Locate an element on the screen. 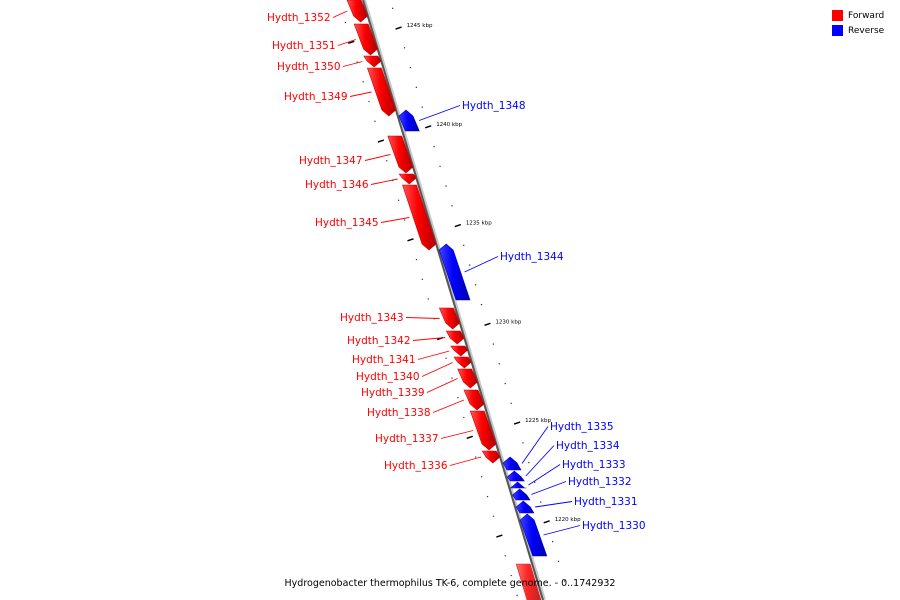  tick-label-1220: 1220 kbp is located at coordinates (568, 520).